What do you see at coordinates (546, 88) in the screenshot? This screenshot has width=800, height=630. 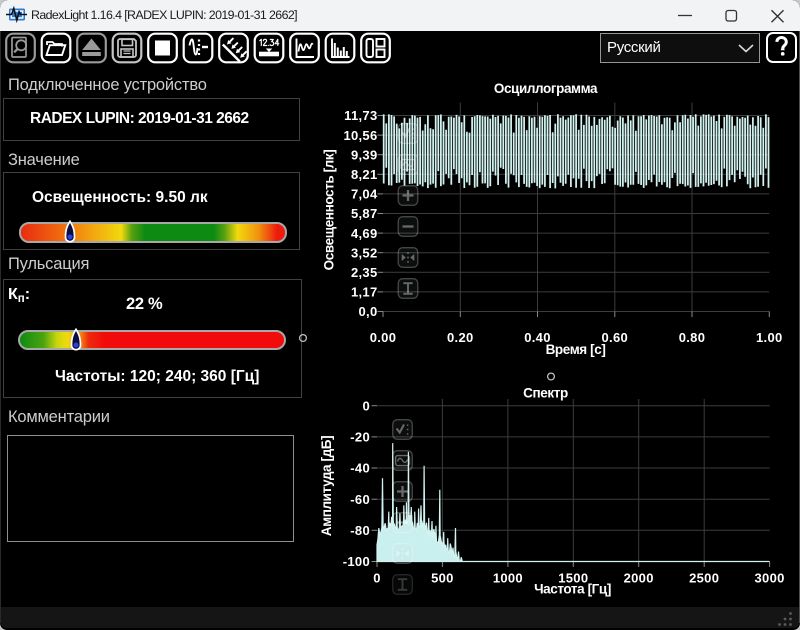 I see `svg-text: Осциллограмма` at bounding box center [546, 88].